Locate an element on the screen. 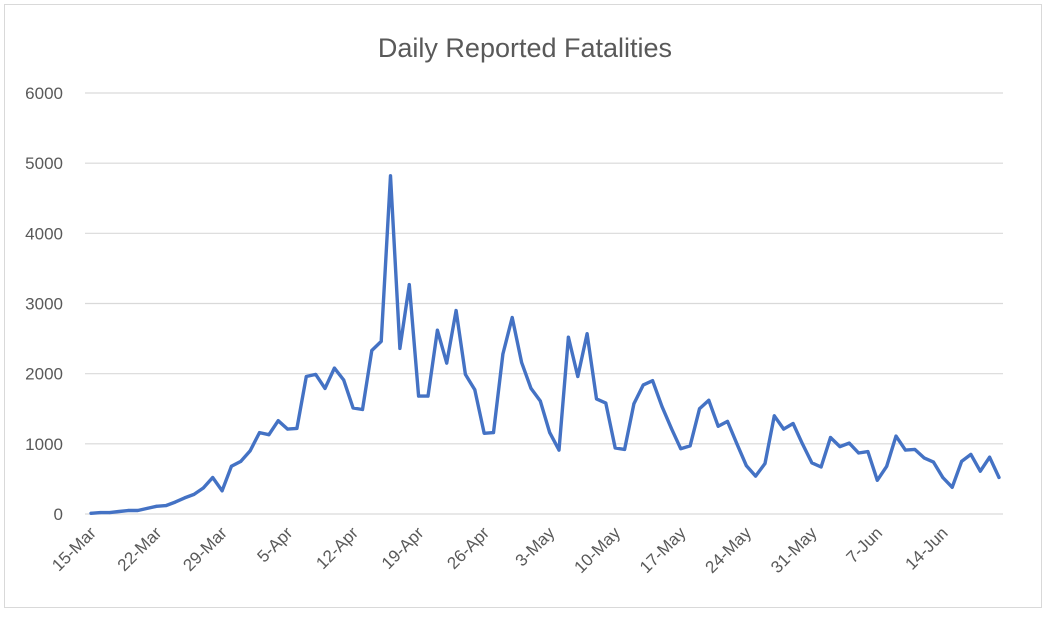 The image size is (1050, 617). x-tick-label: 17-May is located at coordinates (663, 550).